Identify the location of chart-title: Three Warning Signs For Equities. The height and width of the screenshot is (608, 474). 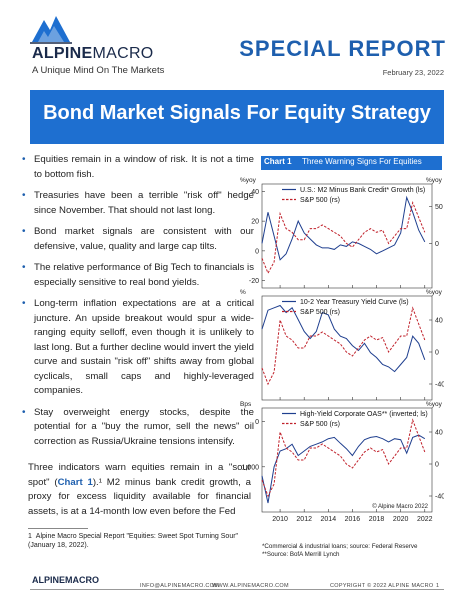
(362, 161).